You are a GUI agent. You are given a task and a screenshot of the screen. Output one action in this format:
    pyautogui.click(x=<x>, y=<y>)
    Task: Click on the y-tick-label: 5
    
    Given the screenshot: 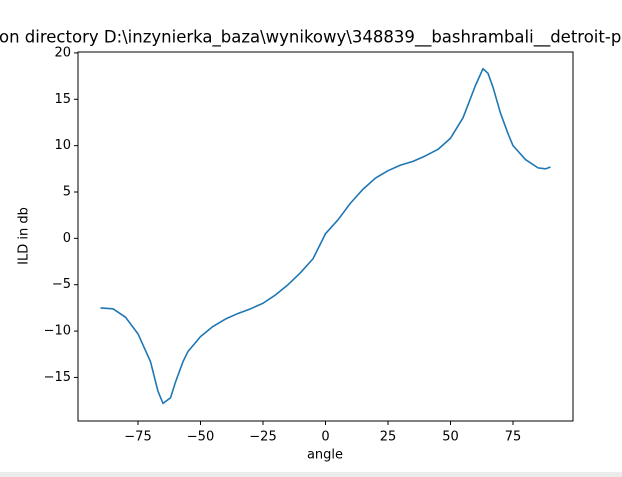 What is the action you would take?
    pyautogui.click(x=67, y=191)
    